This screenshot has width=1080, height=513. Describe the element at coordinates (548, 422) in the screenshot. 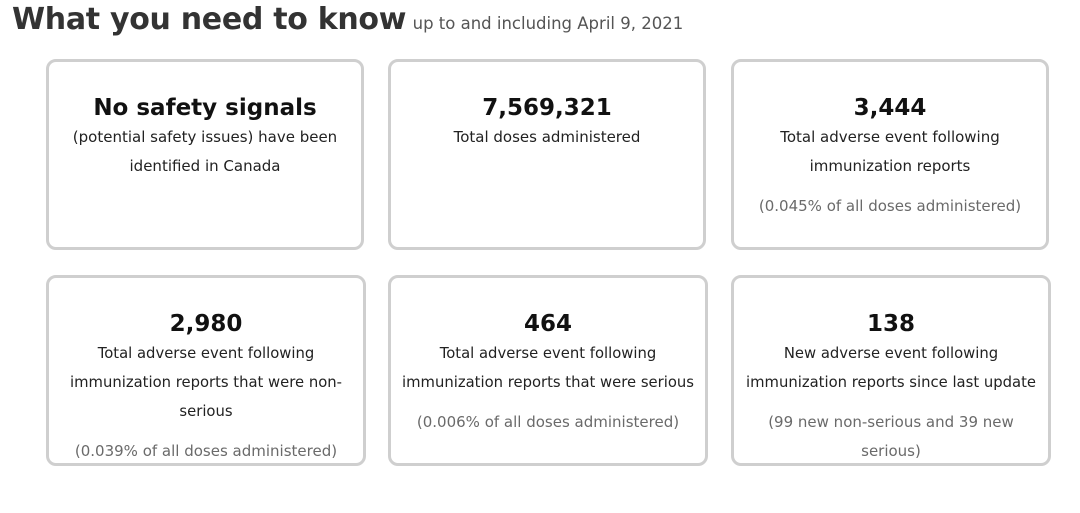

I see `stat-card-percentage-note: (0.006% of all doses administered)` at that location.